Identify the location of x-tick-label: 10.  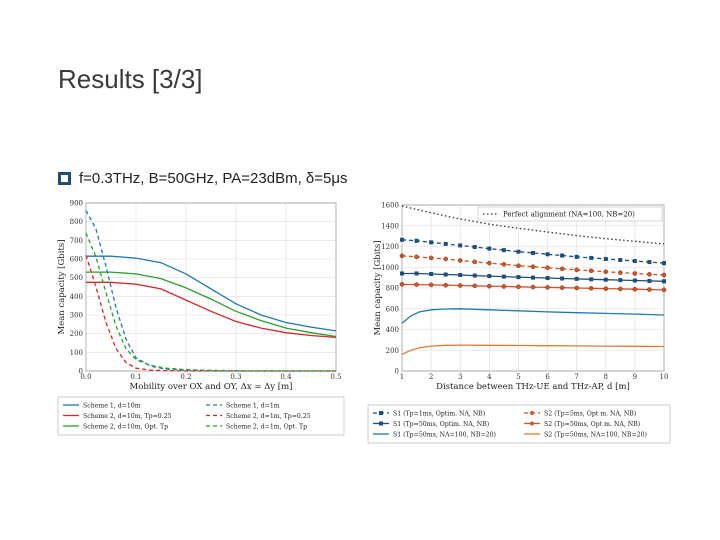
(664, 377).